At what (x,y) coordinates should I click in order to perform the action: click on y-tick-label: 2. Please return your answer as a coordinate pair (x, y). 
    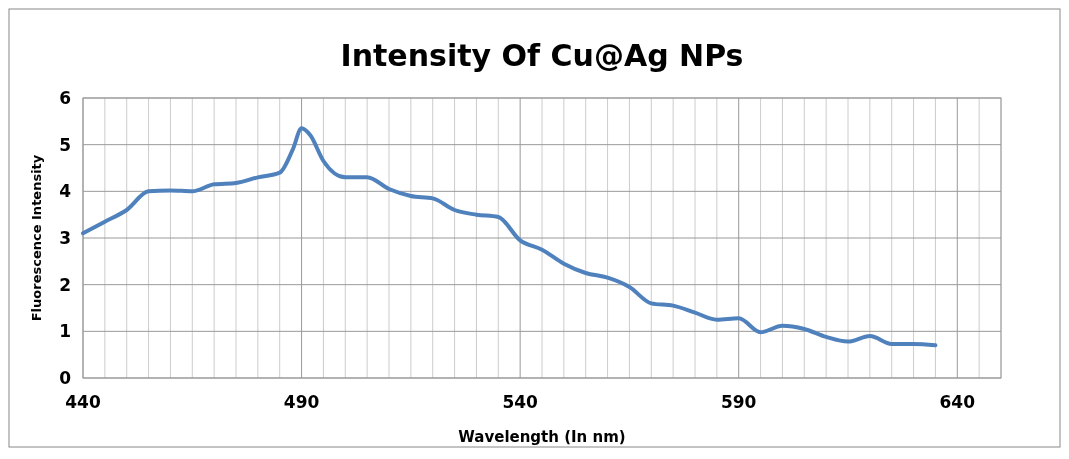
    Looking at the image, I should click on (65, 284).